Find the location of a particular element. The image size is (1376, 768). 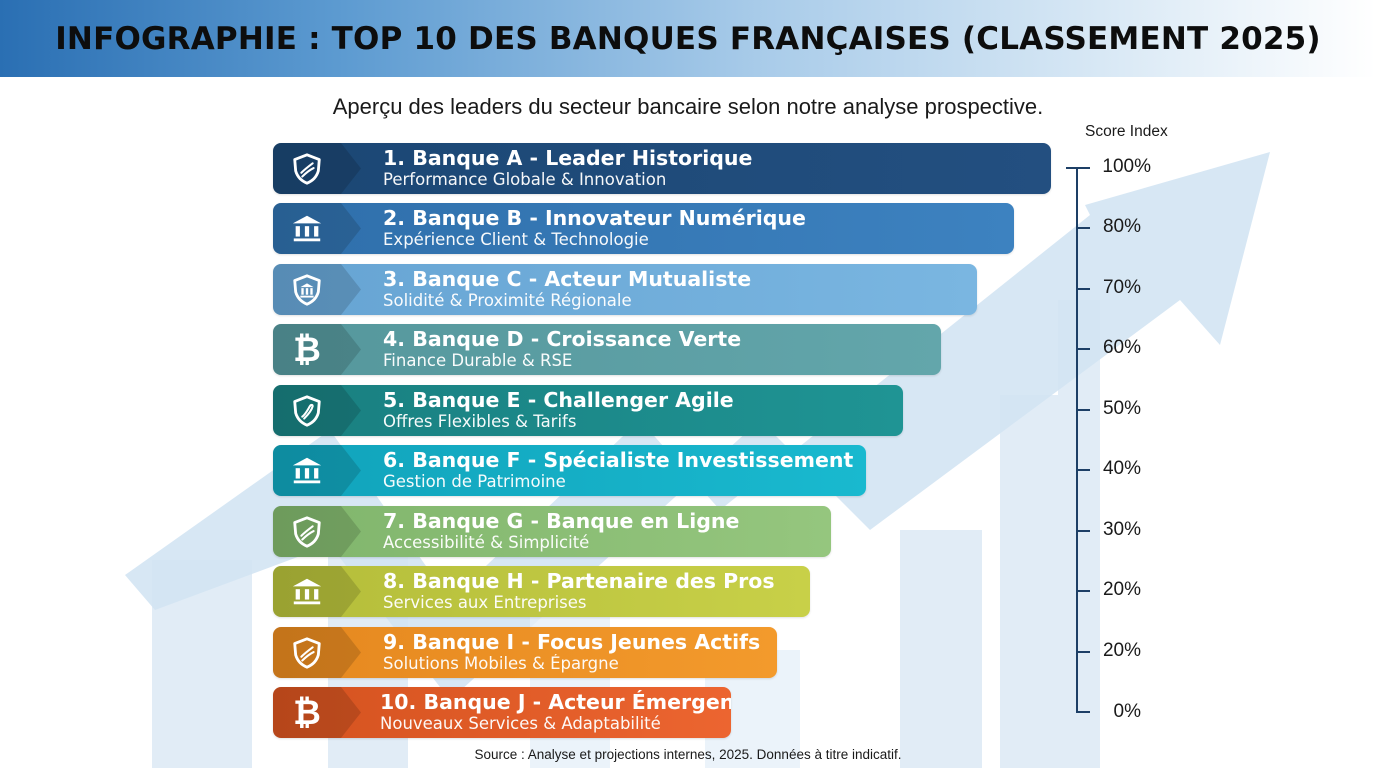

bar-subtitle: Accessibilité & Simplicité is located at coordinates (486, 542).